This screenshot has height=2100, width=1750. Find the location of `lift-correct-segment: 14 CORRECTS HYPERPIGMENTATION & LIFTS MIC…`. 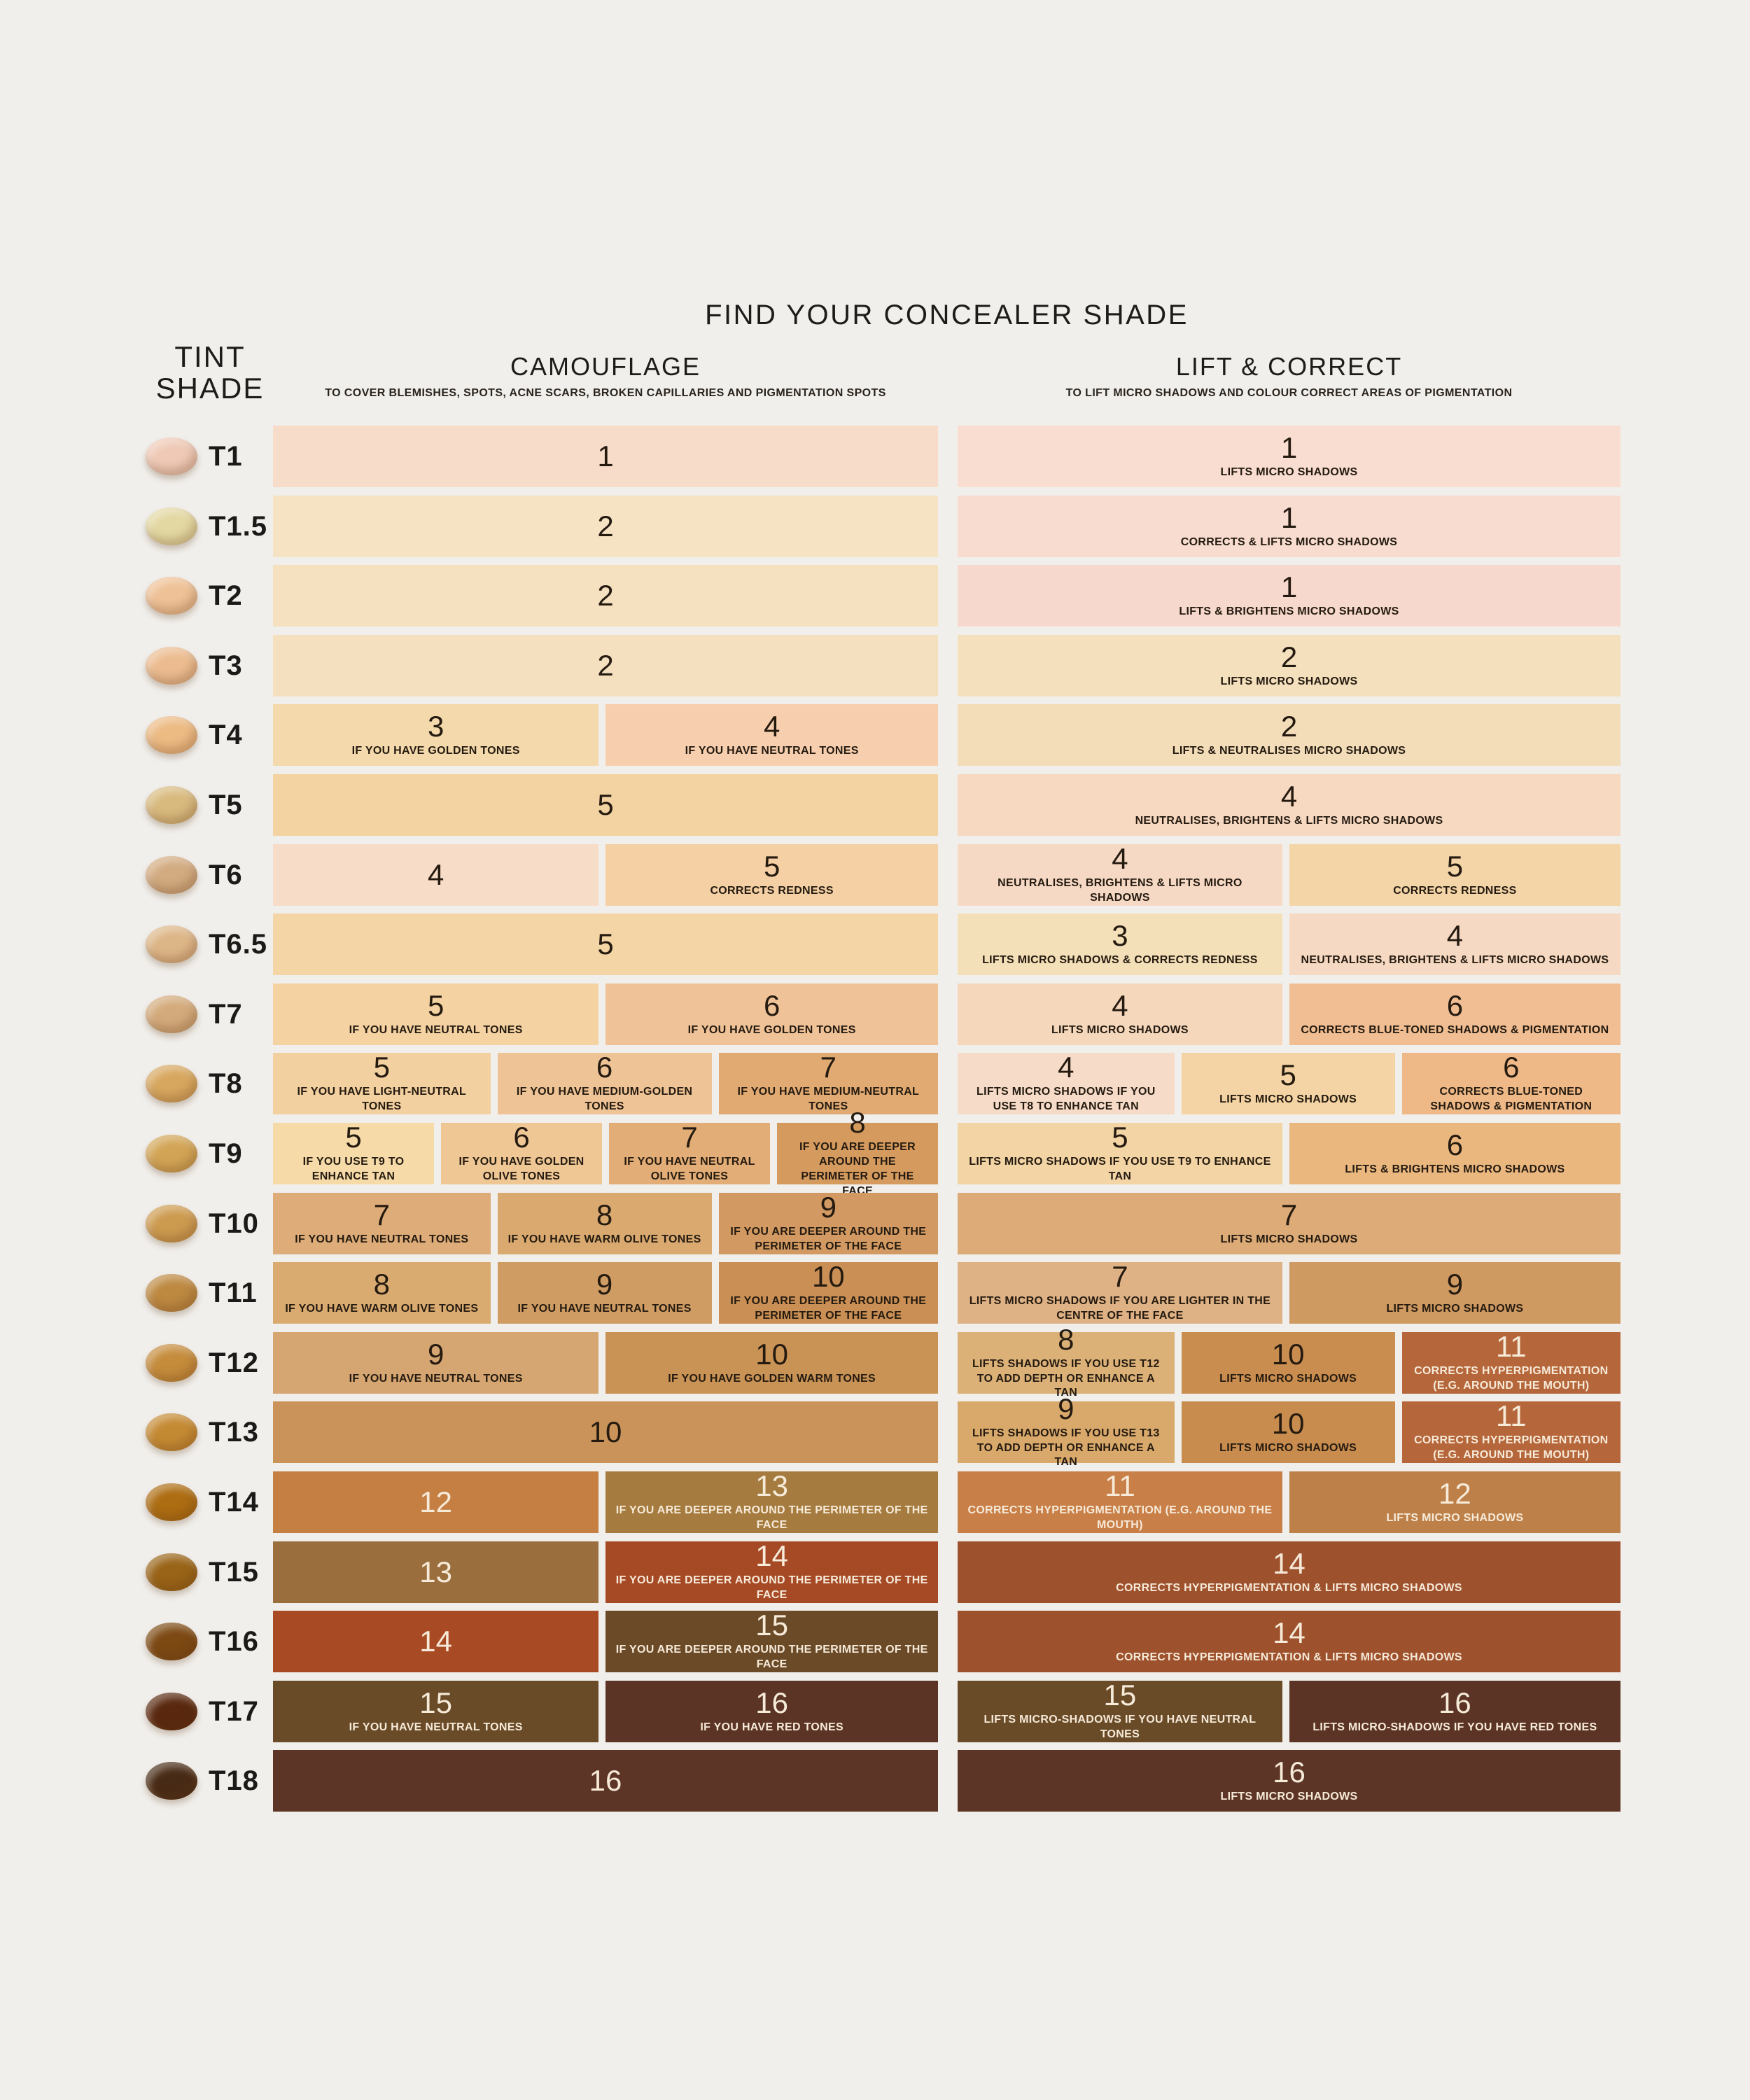

lift-correct-segment: 14 CORRECTS HYPERPIGMENTATION & LIFTS MIC… is located at coordinates (1289, 1572).